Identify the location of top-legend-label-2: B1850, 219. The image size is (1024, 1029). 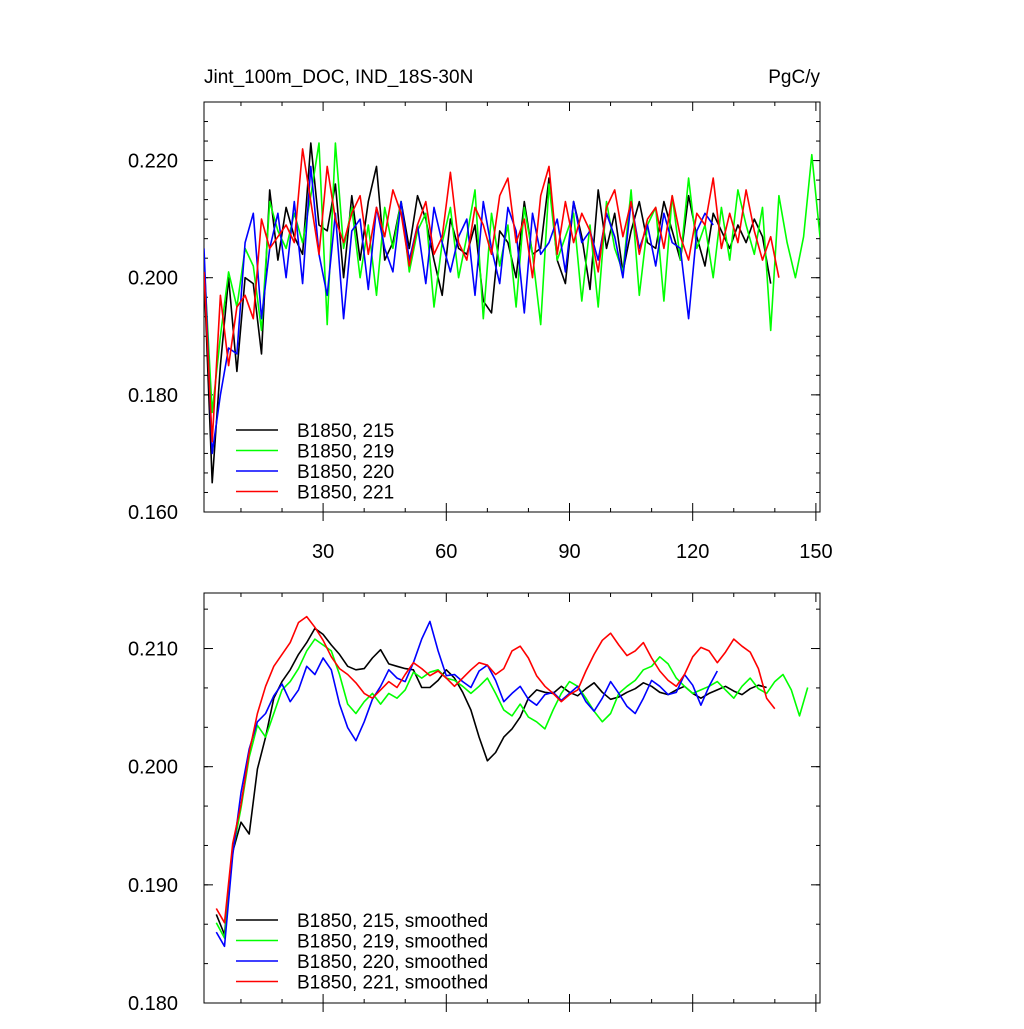
(345, 452).